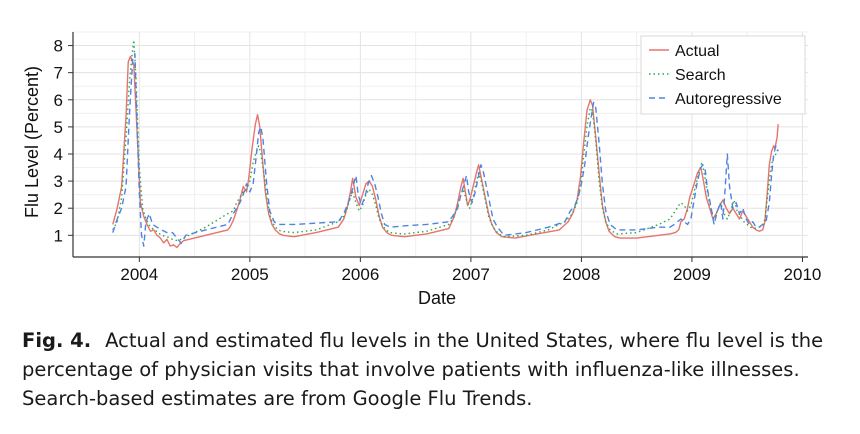 The image size is (860, 434). What do you see at coordinates (58, 127) in the screenshot?
I see `y-tick-label: 5` at bounding box center [58, 127].